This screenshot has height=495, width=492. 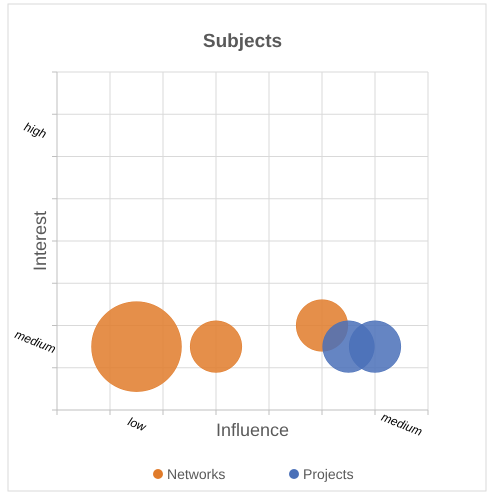 What do you see at coordinates (35, 131) in the screenshot?
I see `text: high` at bounding box center [35, 131].